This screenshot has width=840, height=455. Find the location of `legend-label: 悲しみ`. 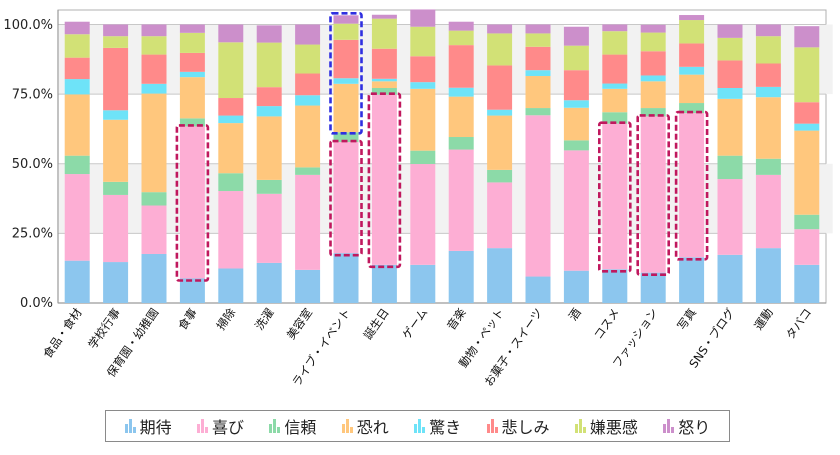

legend-label: 悲しみ is located at coordinates (525, 427).